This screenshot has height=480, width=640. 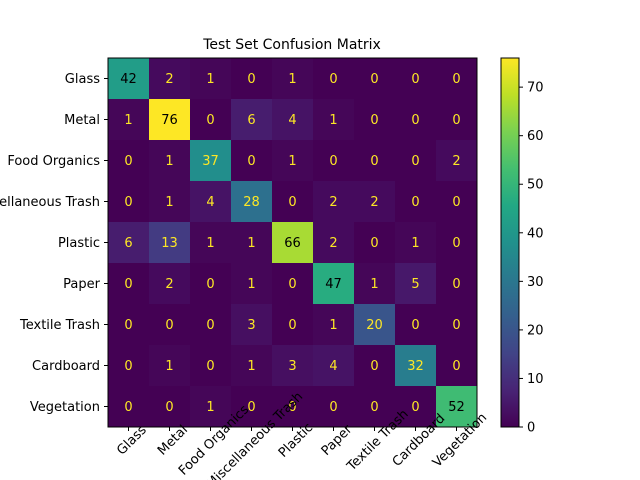 I want to click on cell-value-label: 13, so click(x=169, y=243).